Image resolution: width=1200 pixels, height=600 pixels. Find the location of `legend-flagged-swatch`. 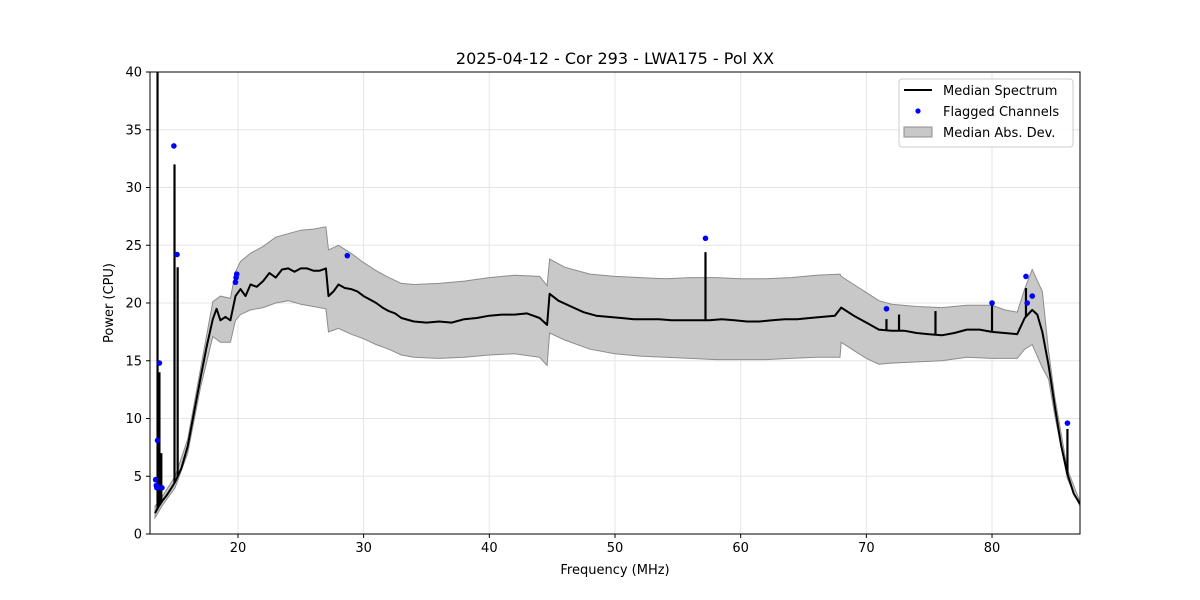

legend-flagged-swatch is located at coordinates (918, 111).